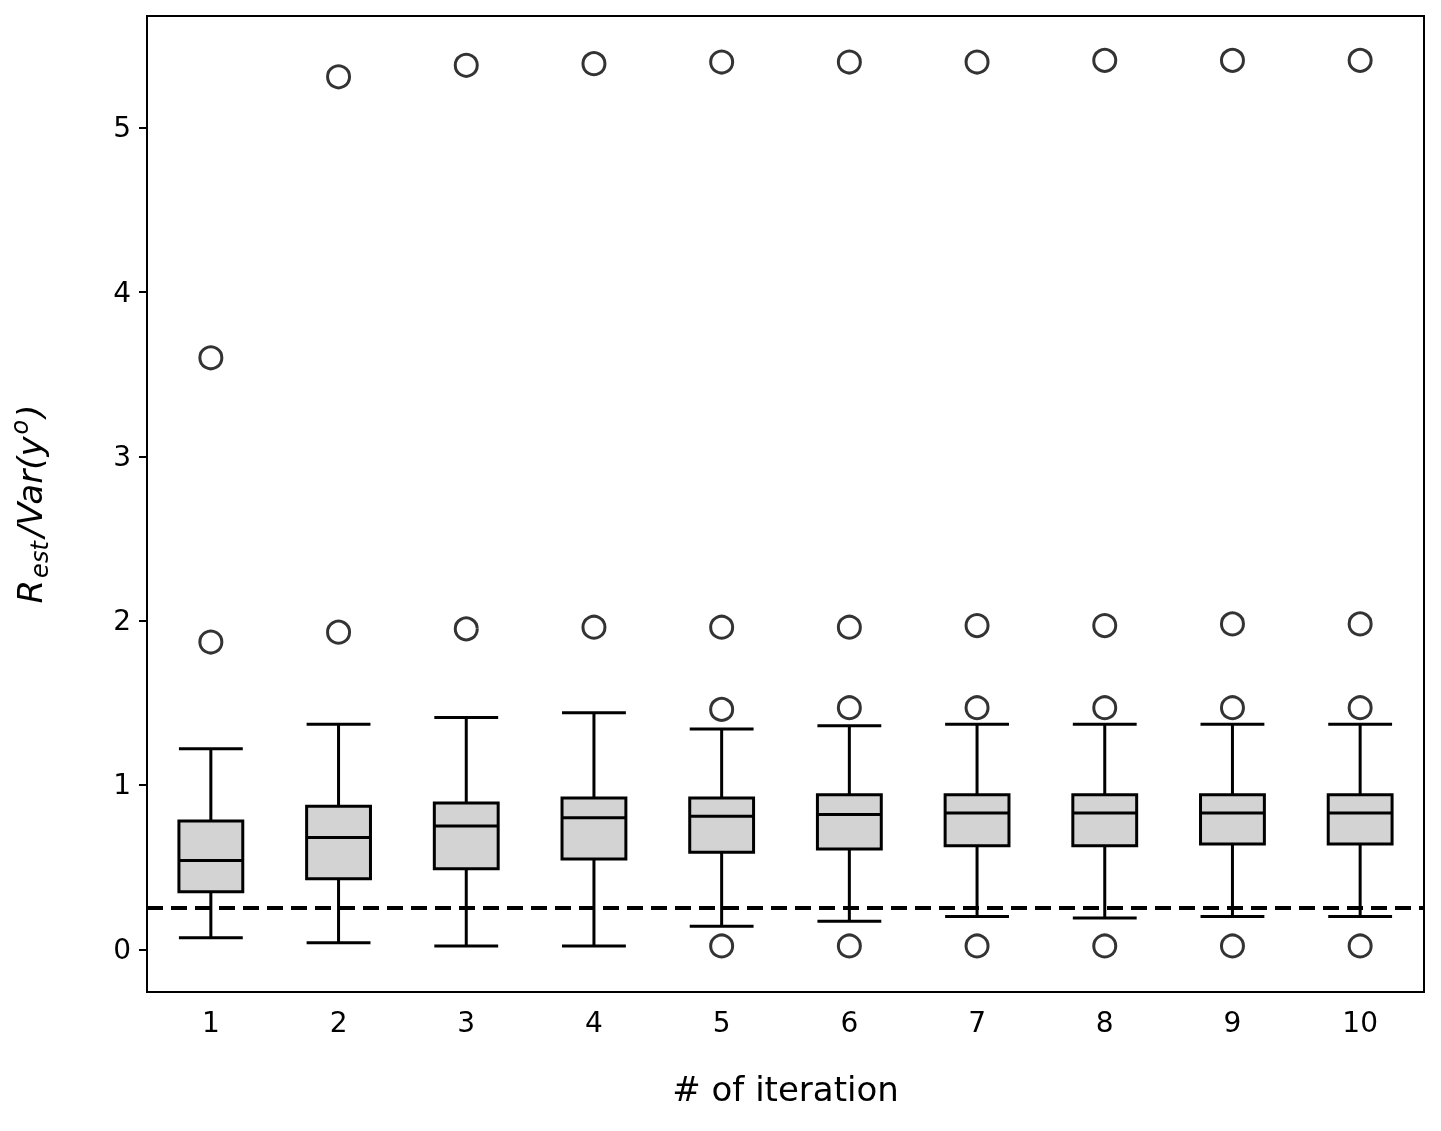 This screenshot has width=1441, height=1131. What do you see at coordinates (338, 1022) in the screenshot?
I see `x-tick-label: 2` at bounding box center [338, 1022].